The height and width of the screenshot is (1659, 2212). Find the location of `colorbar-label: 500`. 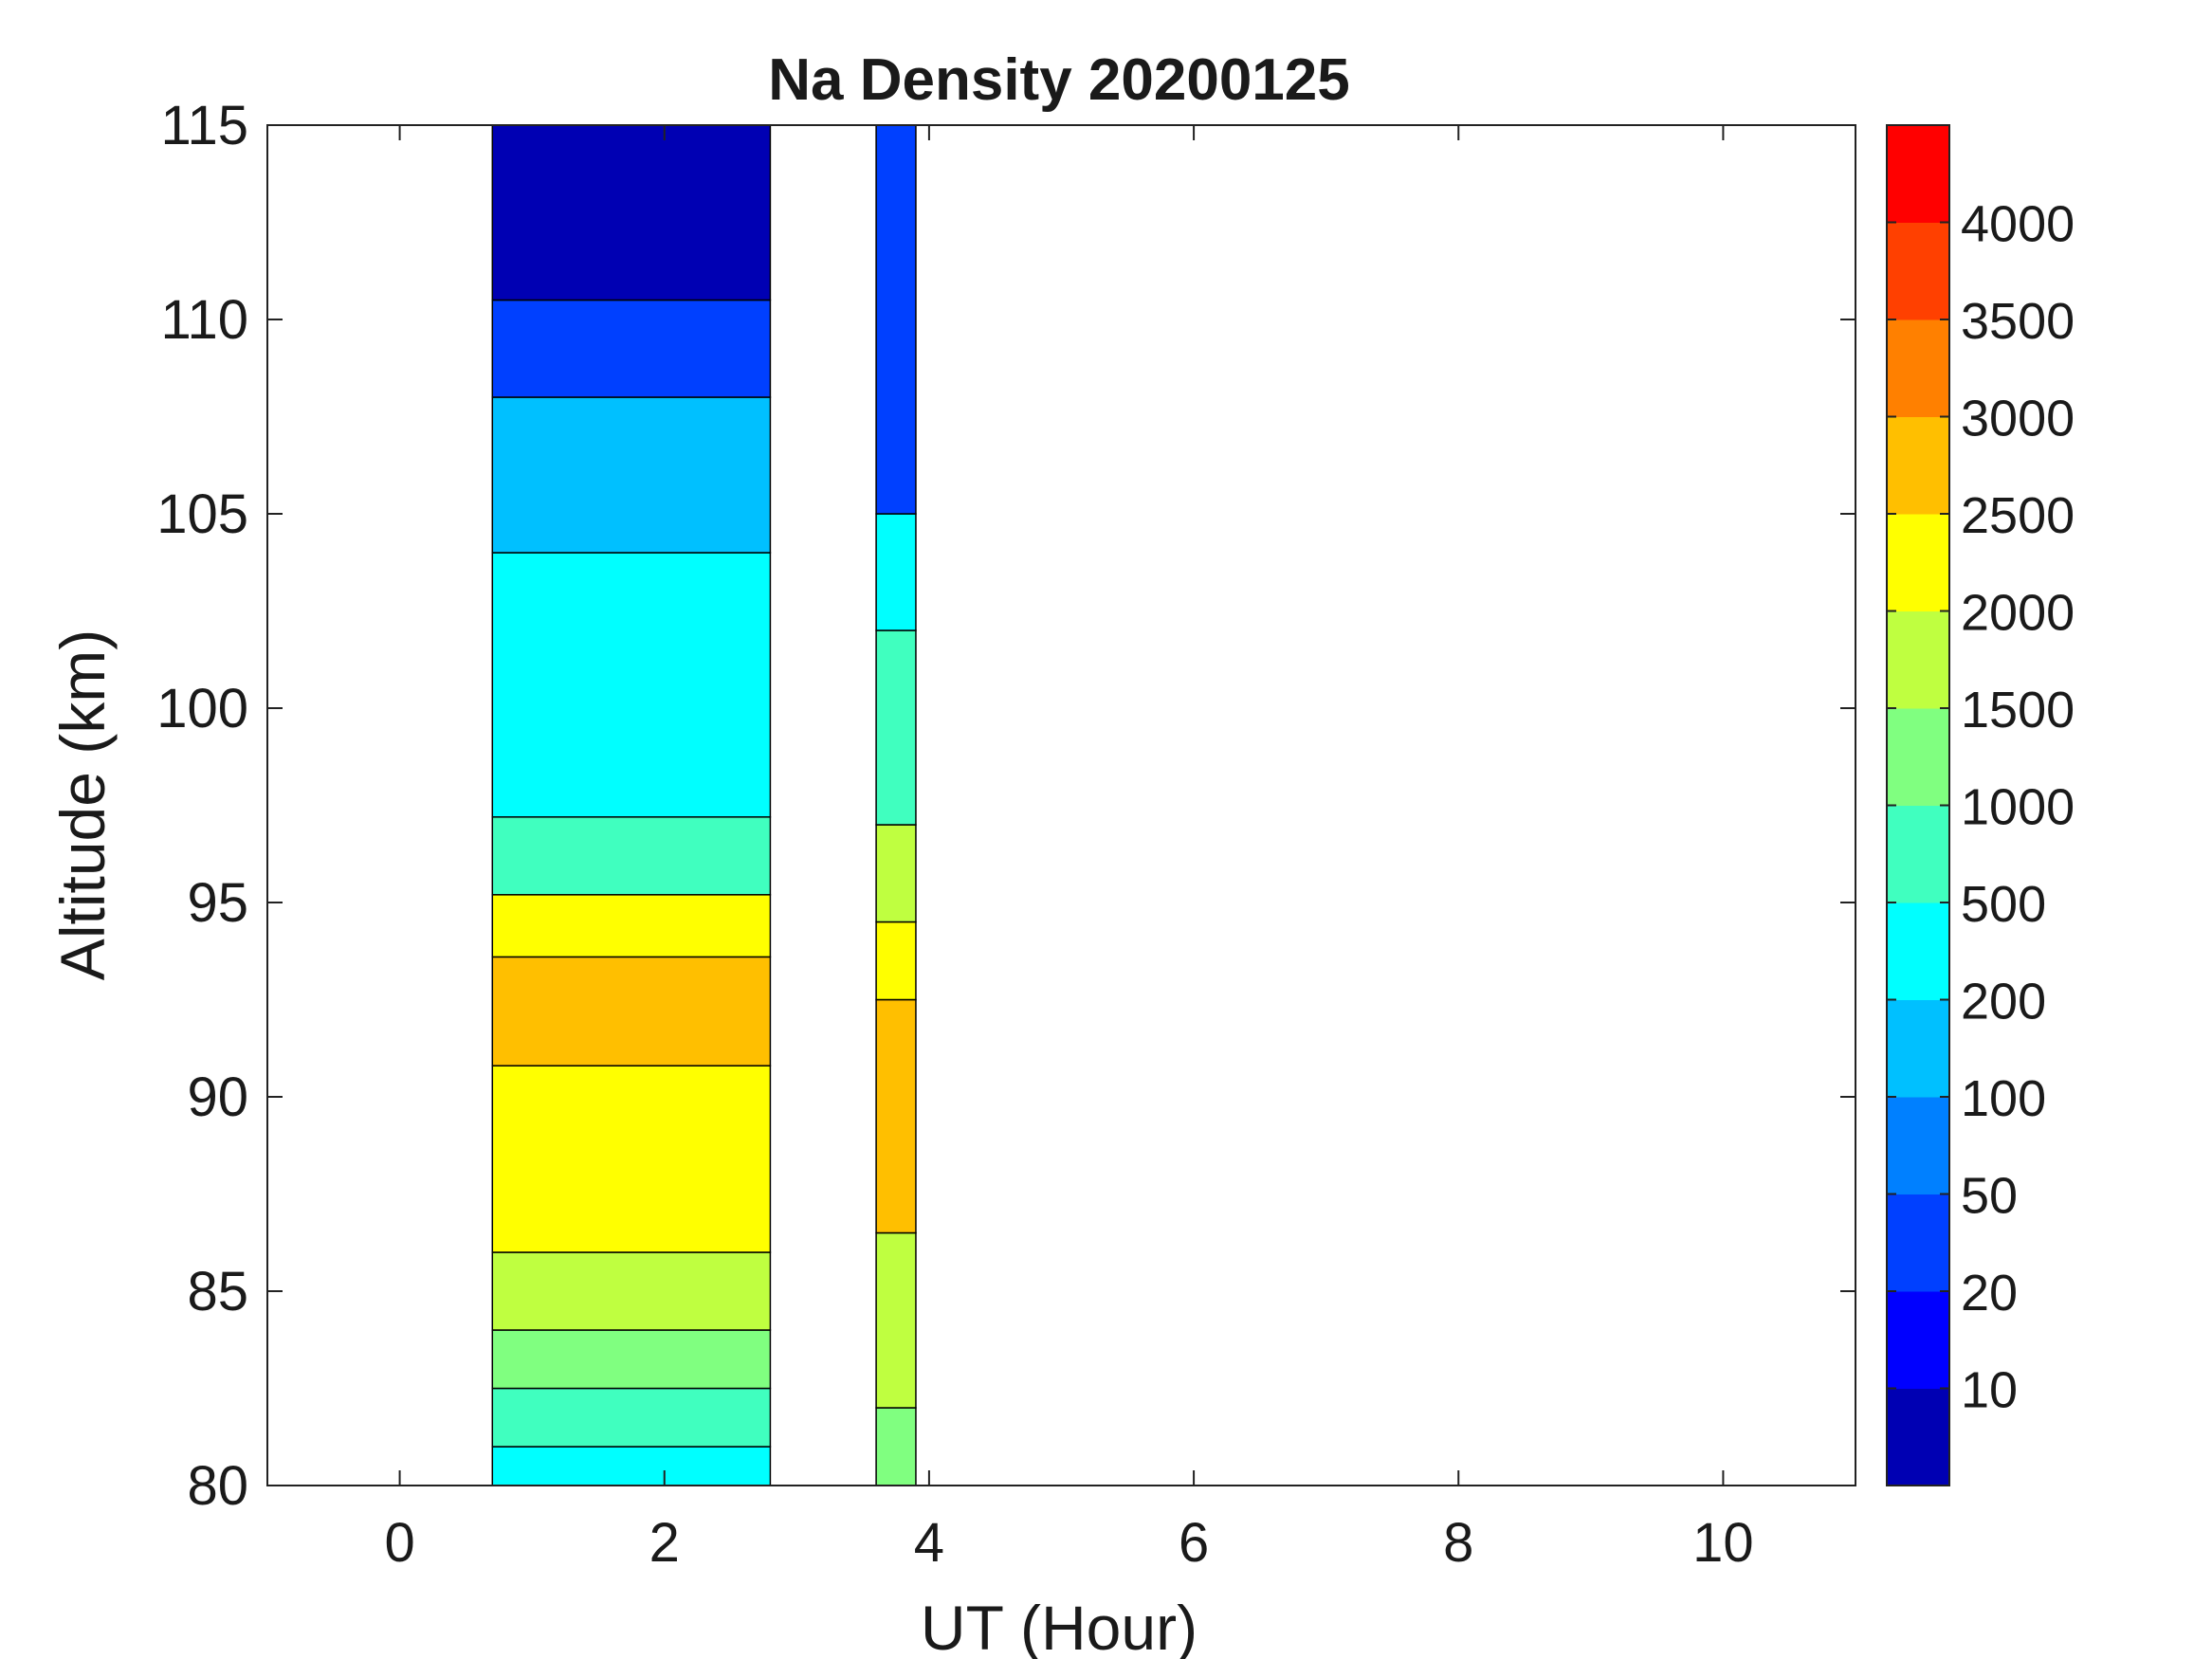

colorbar-label: 500 is located at coordinates (2003, 904).